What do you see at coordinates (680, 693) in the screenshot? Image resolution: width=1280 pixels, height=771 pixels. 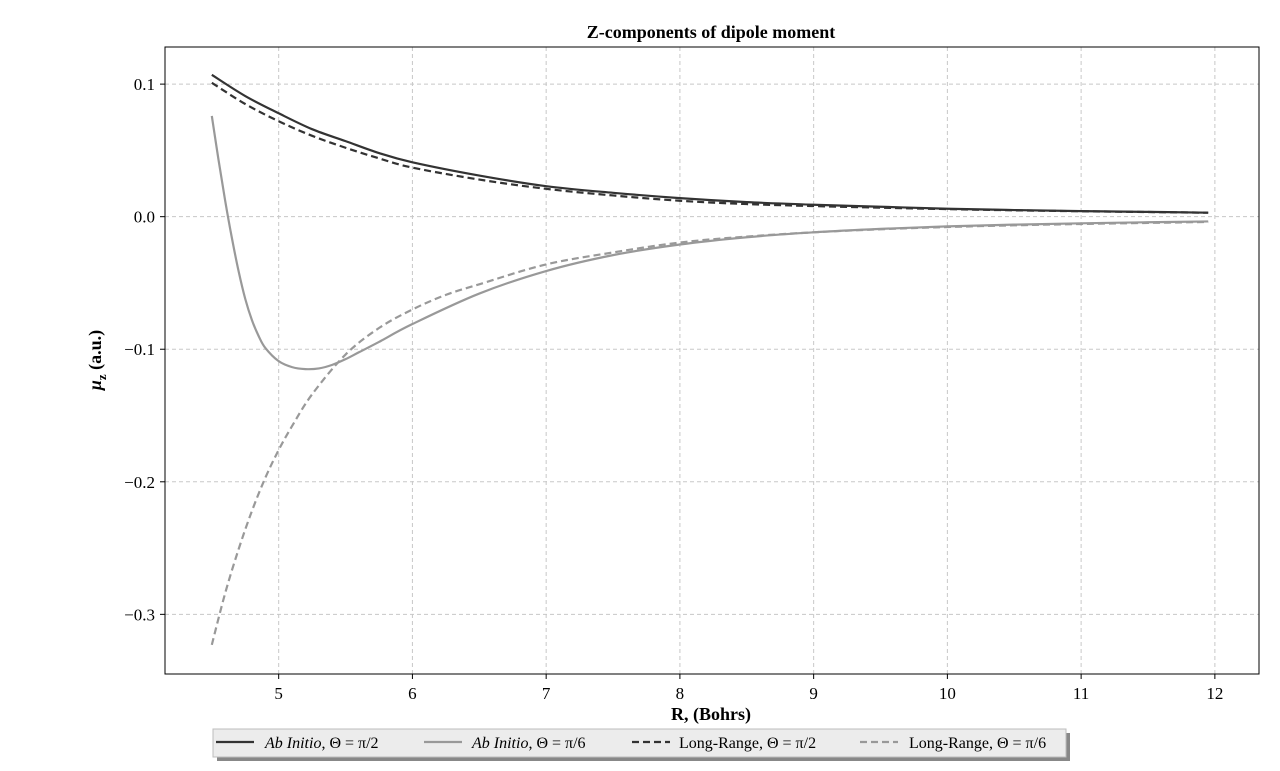 I see `x-tick-label: 8` at bounding box center [680, 693].